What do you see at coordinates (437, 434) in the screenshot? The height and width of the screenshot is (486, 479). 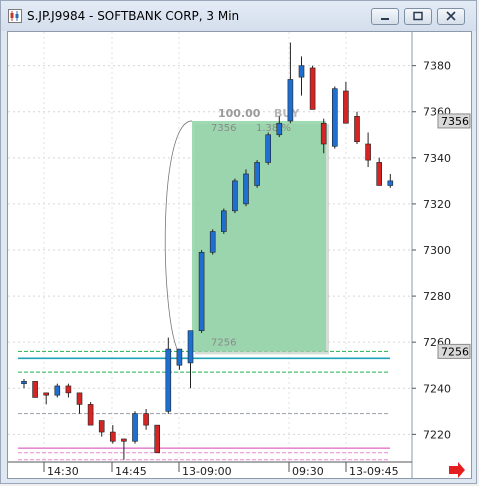 I see `y-tick-label: 7220` at bounding box center [437, 434].